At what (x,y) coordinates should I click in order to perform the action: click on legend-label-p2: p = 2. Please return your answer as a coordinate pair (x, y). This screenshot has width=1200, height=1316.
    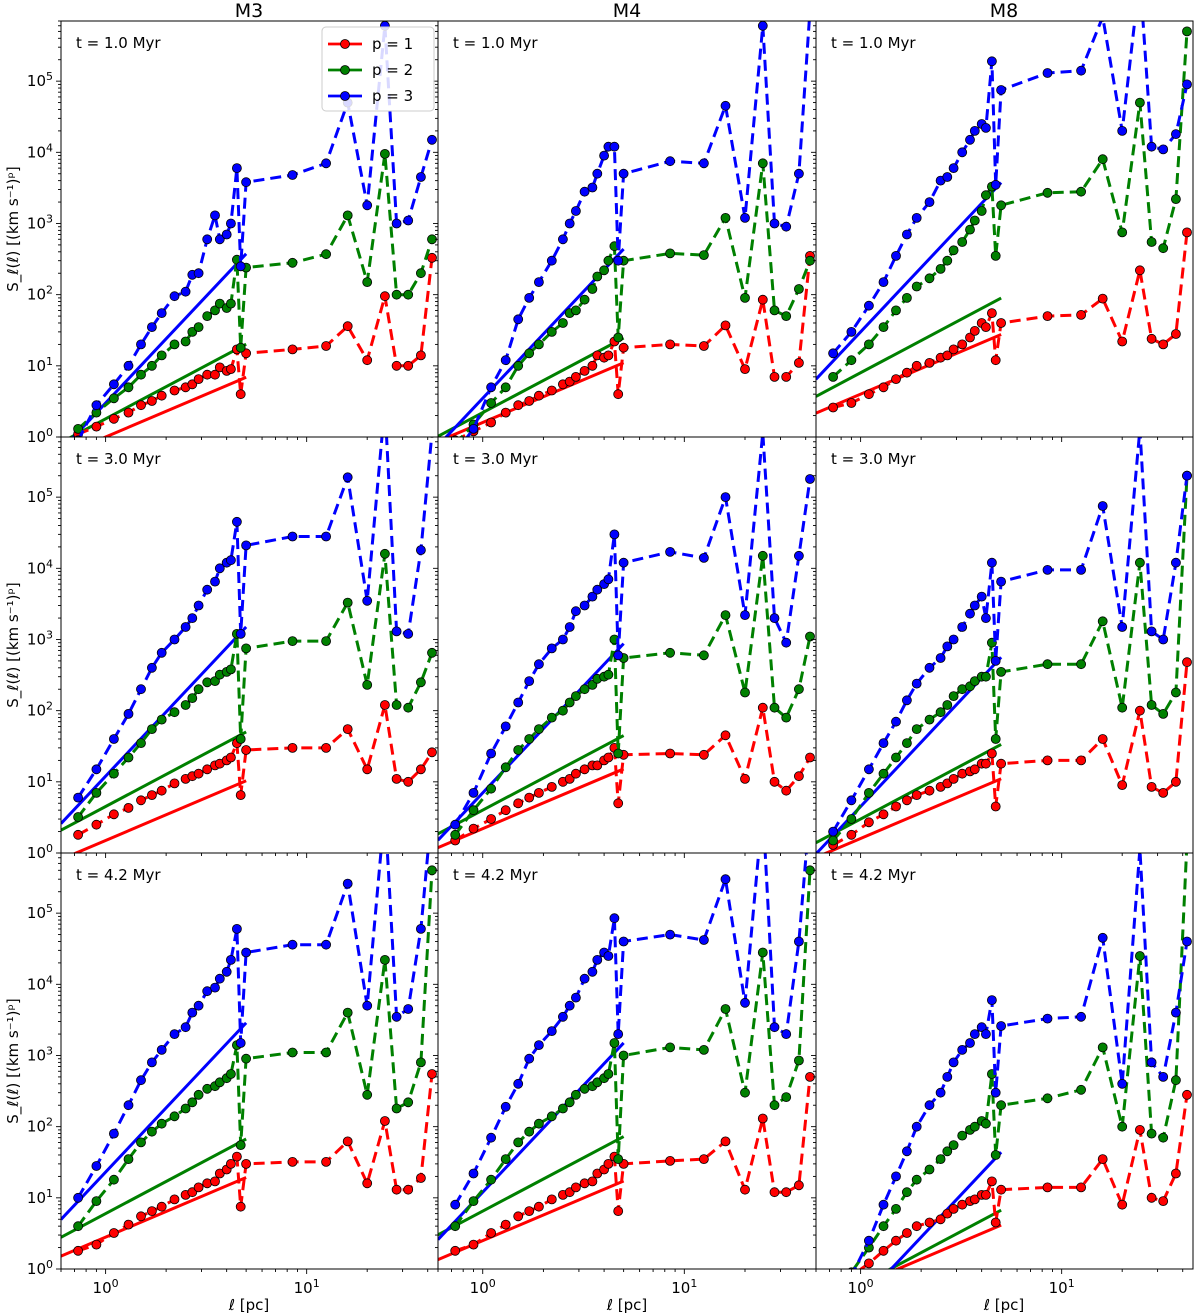
    Looking at the image, I should click on (392, 70).